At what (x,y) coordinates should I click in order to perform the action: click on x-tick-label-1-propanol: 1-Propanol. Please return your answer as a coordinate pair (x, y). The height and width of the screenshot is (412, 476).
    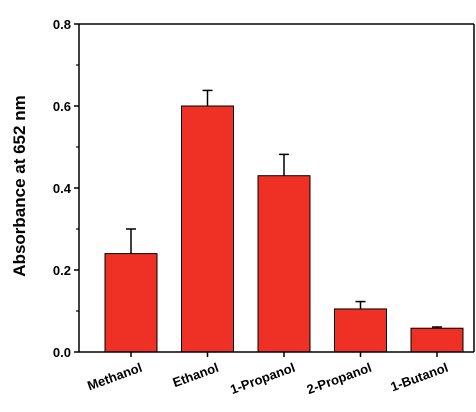
    Looking at the image, I should click on (262, 378).